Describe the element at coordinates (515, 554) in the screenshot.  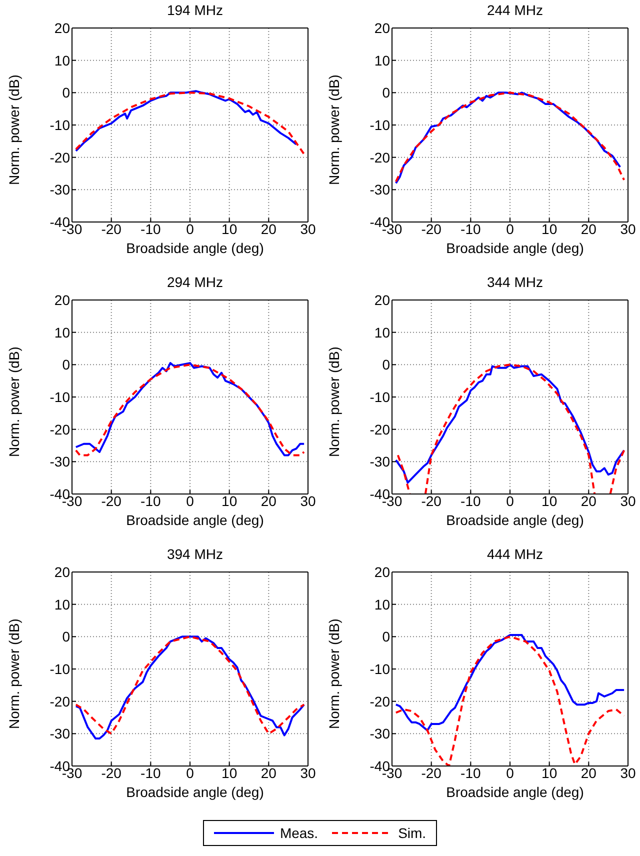
I see `chart-title: 444 MHz` at that location.